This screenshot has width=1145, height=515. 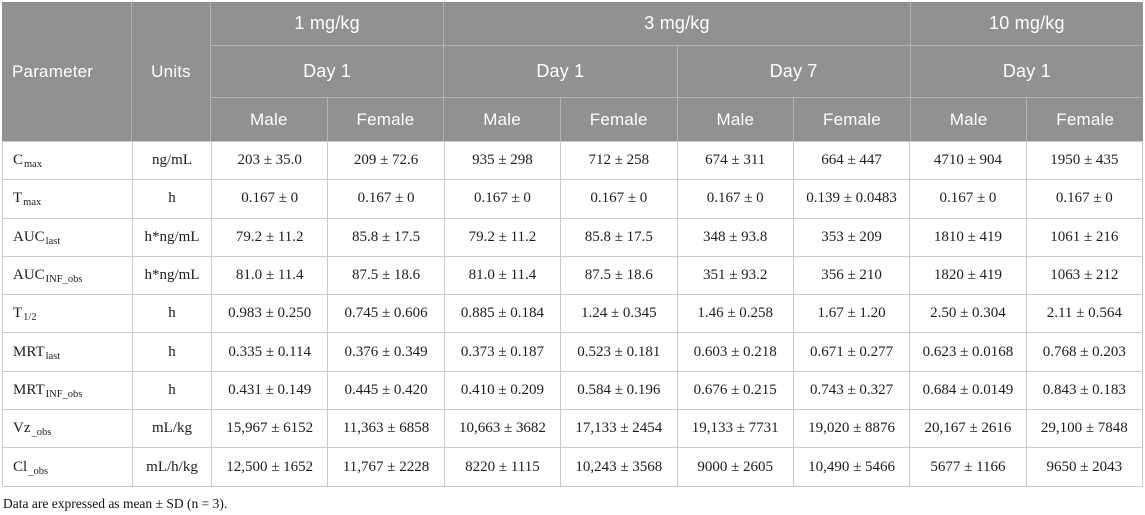 I want to click on value-cell: 209 ± 72.6, so click(x=386, y=161).